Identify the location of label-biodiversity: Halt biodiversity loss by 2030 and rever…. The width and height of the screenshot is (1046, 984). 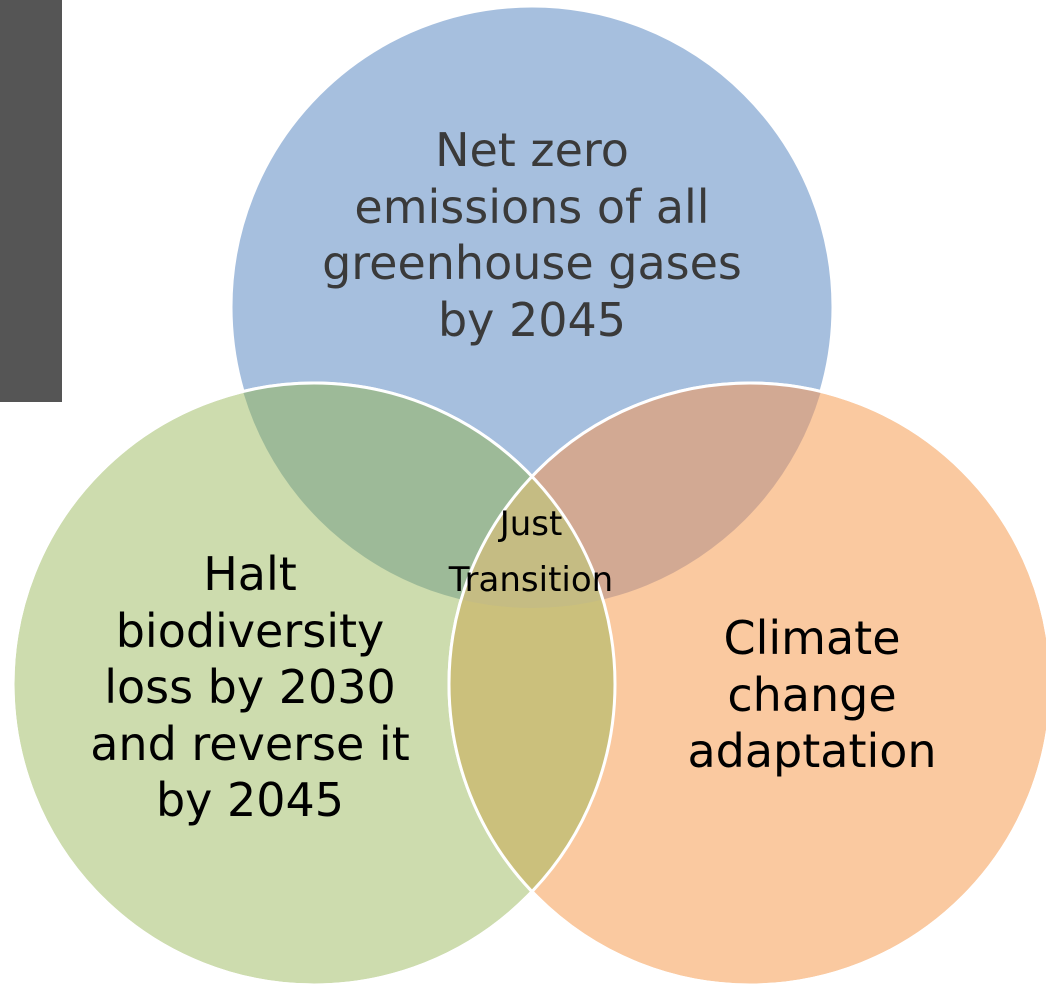
(250, 687).